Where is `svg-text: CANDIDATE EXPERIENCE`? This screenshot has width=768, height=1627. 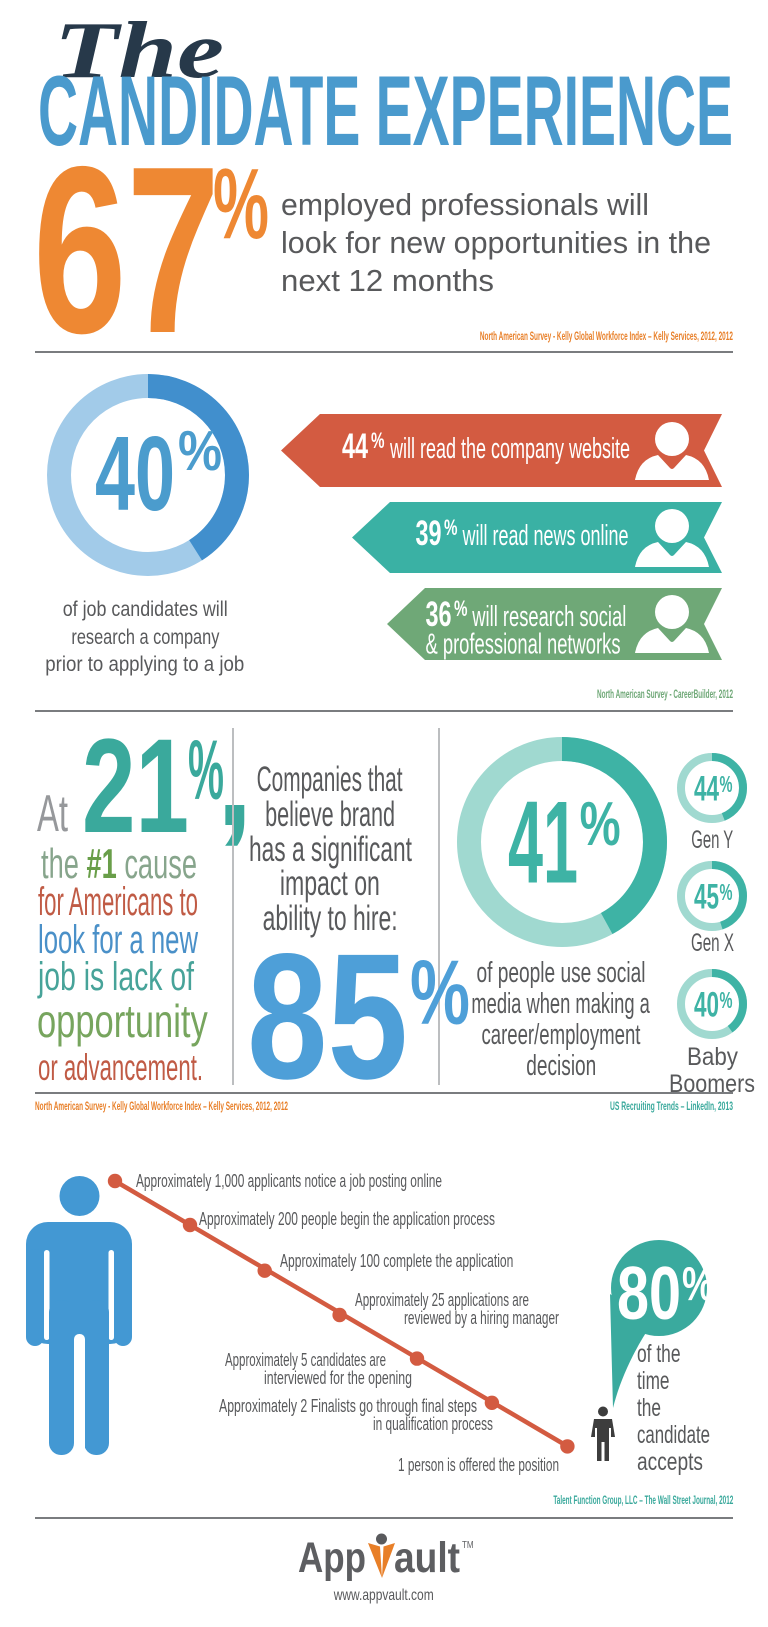 svg-text: CANDIDATE EXPERIENCE is located at coordinates (385, 110).